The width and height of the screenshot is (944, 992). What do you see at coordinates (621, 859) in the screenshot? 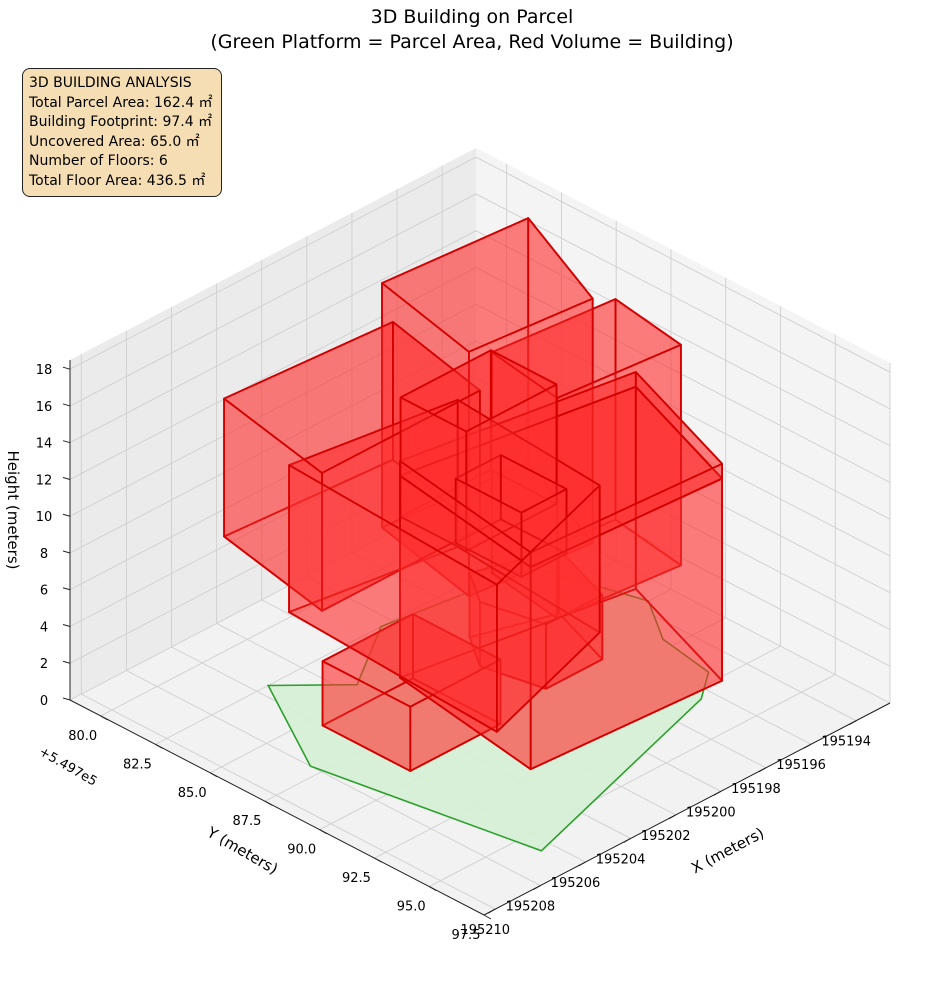
I see `x-tick-label: 195204` at bounding box center [621, 859].